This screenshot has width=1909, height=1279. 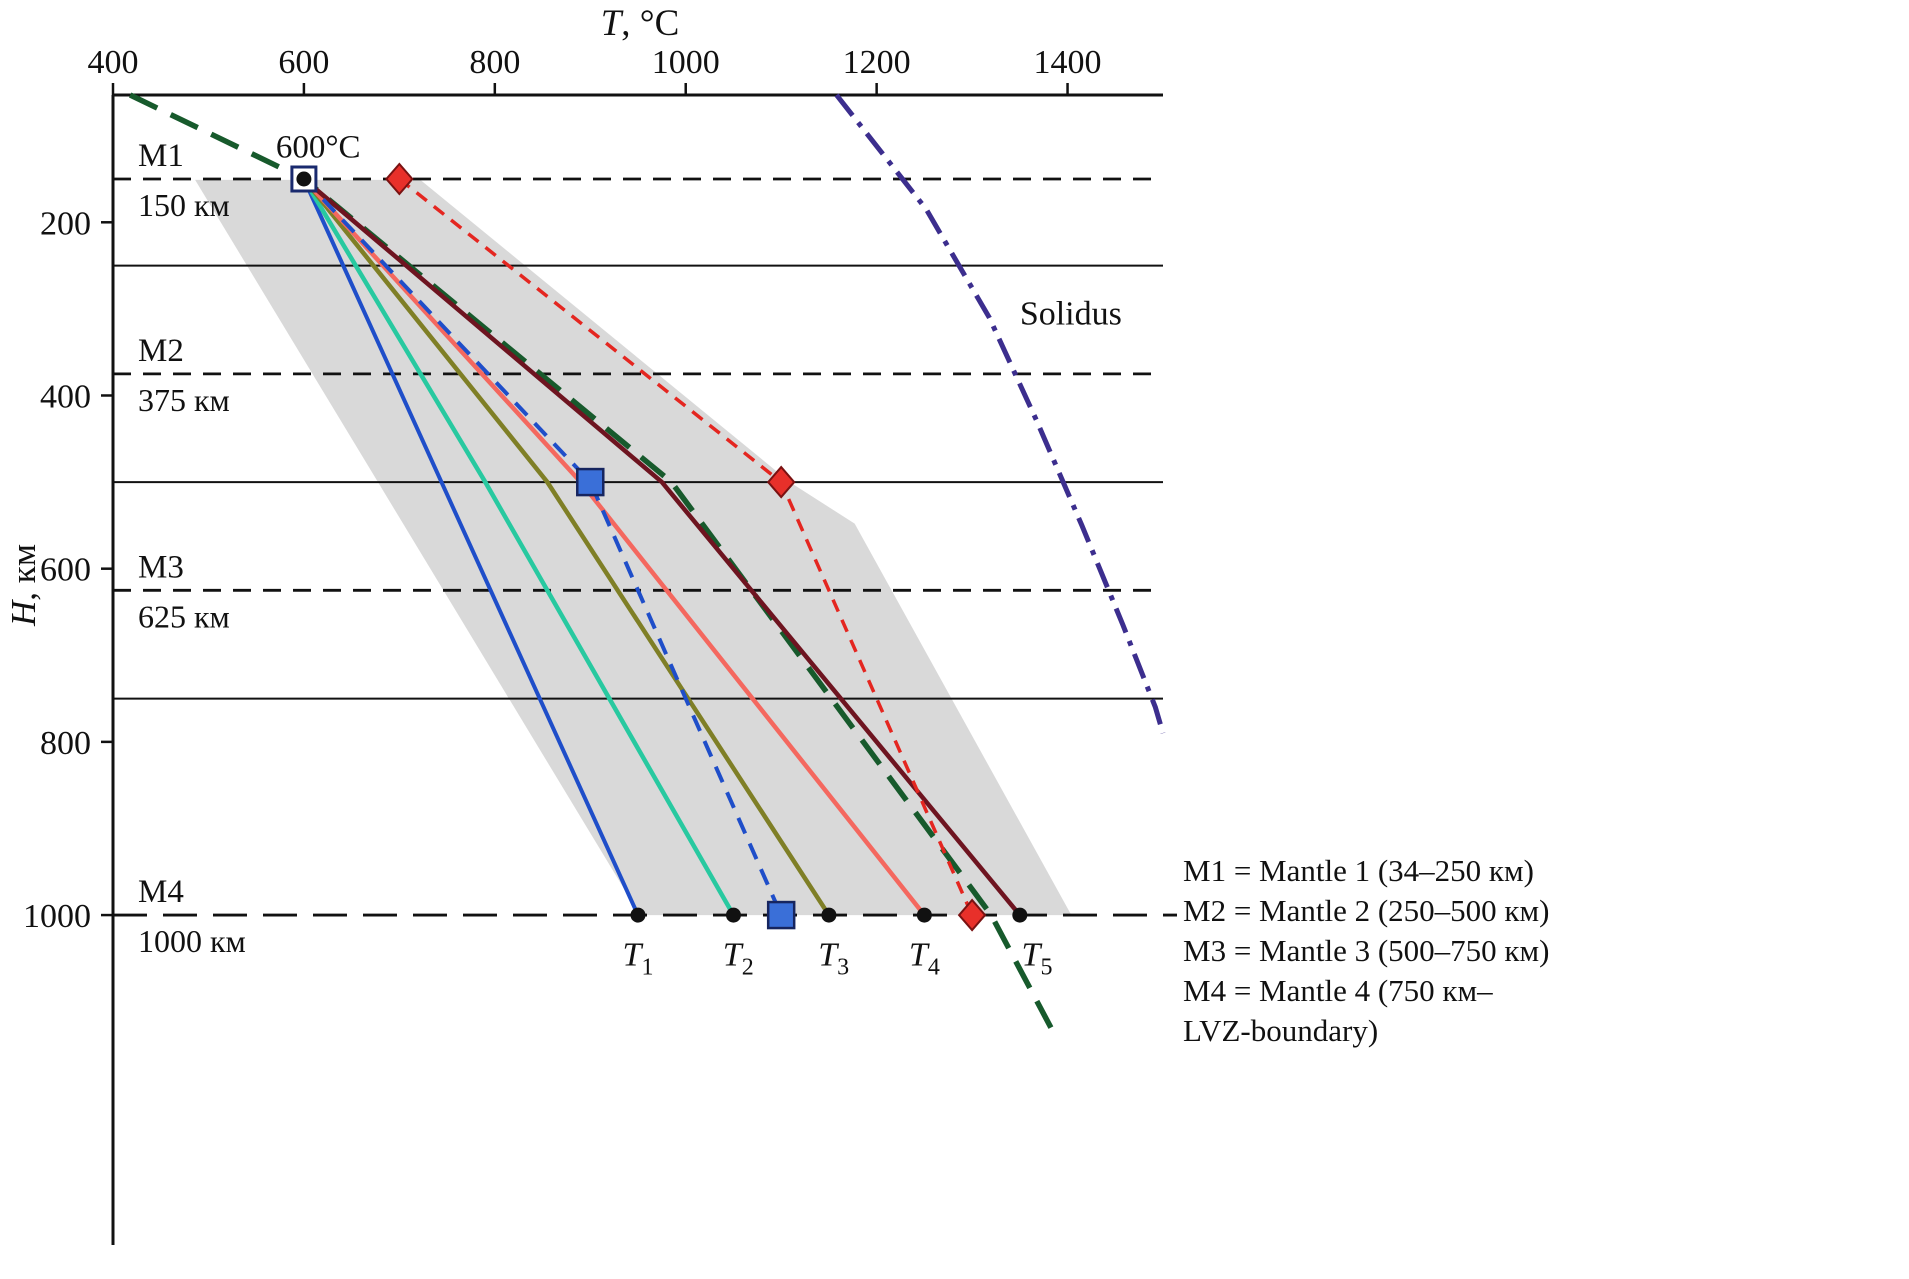 I want to click on y-axis-units: , км, so click(x=23, y=572).